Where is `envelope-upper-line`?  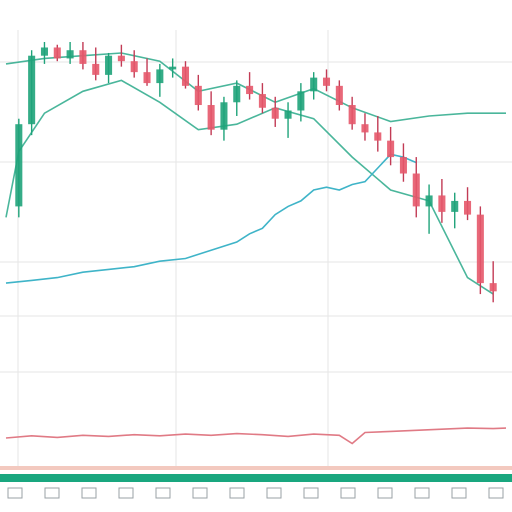 envelope-upper-line is located at coordinates (255, 87).